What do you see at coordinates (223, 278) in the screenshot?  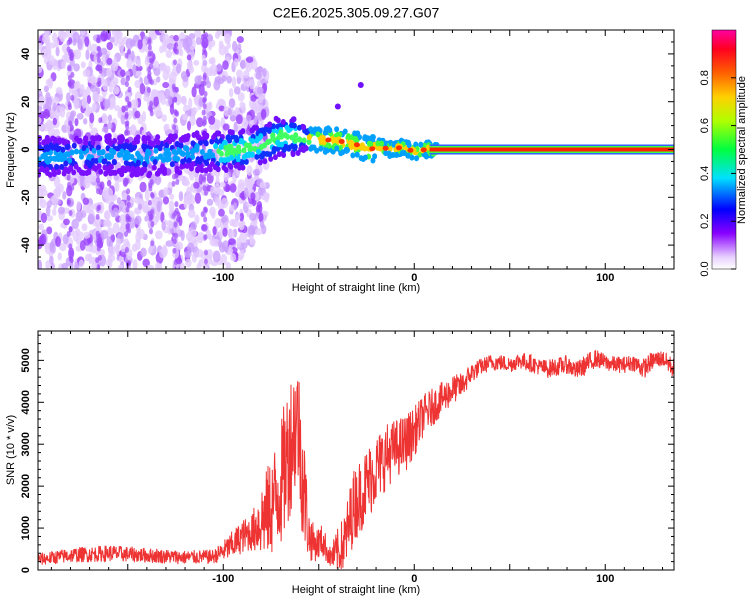 I see `spectrogram-xtick-label: -100` at bounding box center [223, 278].